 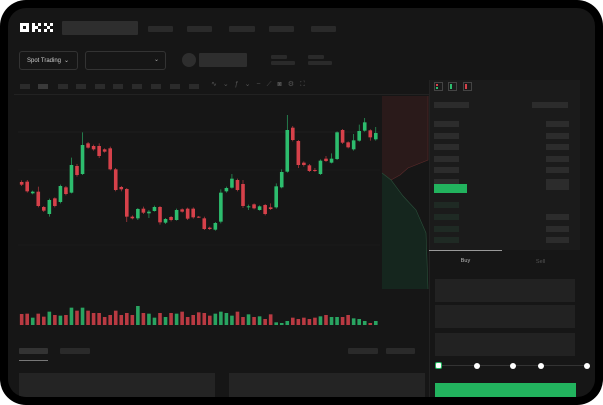 What do you see at coordinates (467, 86) in the screenshot?
I see `orderbook-sell-icon` at bounding box center [467, 86].